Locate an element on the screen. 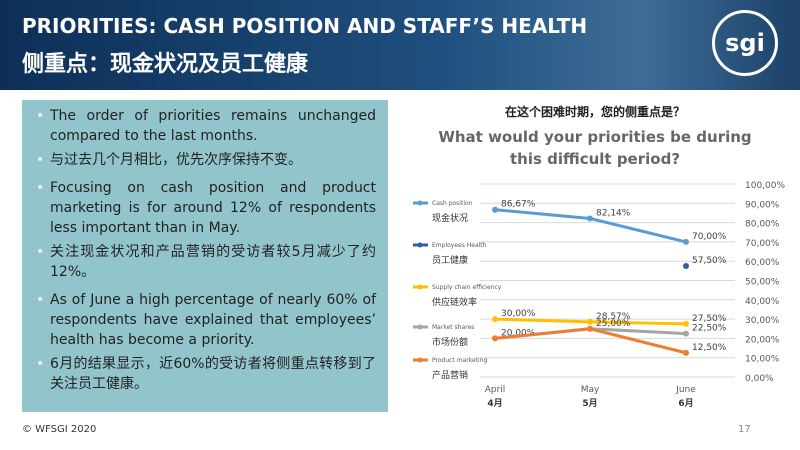 Image resolution: width=800 pixels, height=450 pixels. y-tick-label: 70,00% is located at coordinates (762, 244).